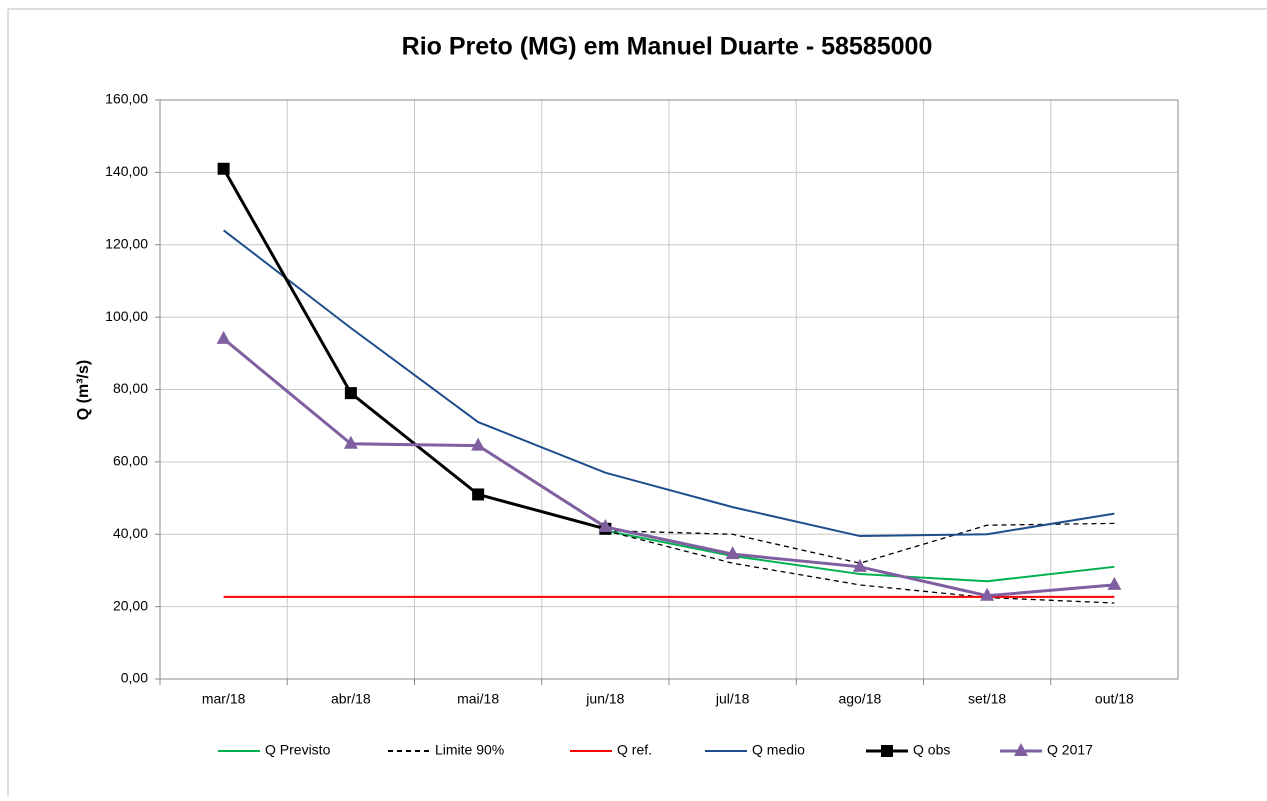 This screenshot has width=1267, height=801. Describe the element at coordinates (859, 699) in the screenshot. I see `x-tick-label: ago/18` at that location.